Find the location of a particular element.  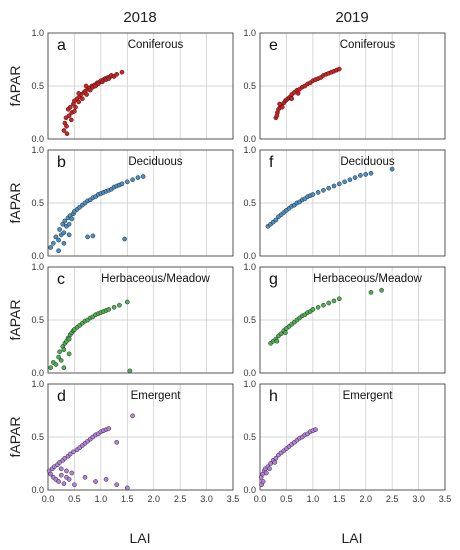

x-tick-label: 3.0 is located at coordinates (206, 499).